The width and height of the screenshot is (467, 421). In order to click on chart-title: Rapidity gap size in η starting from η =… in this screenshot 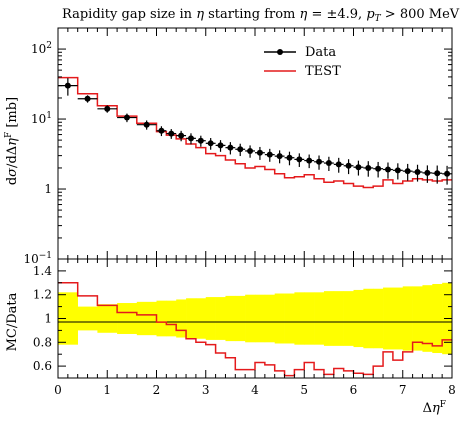, I will do `click(261, 15)`.